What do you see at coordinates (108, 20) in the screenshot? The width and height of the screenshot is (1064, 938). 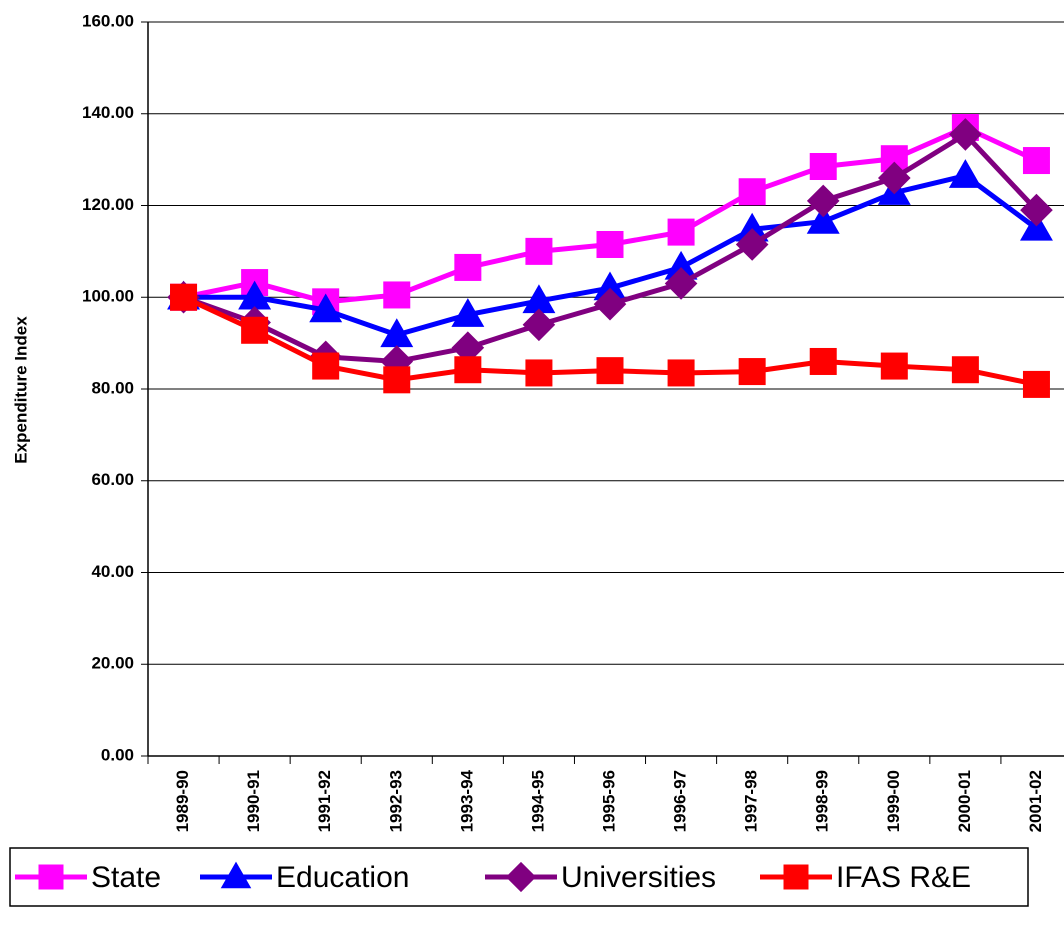 I see `y-tick-label: 160.00` at bounding box center [108, 20].